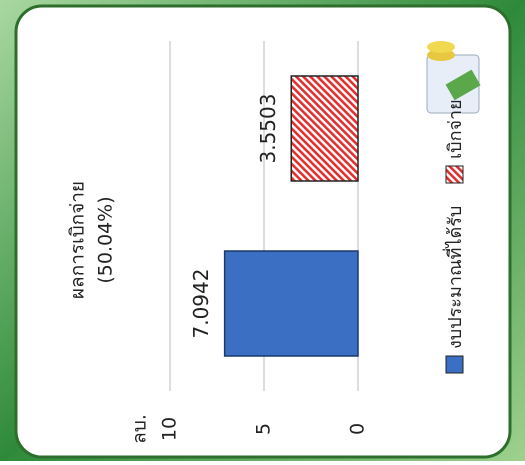 The width and height of the screenshot is (525, 465). What do you see at coordinates (454, 277) in the screenshot?
I see `legend-label: งบประมาณที่ได้รับ` at bounding box center [454, 277].